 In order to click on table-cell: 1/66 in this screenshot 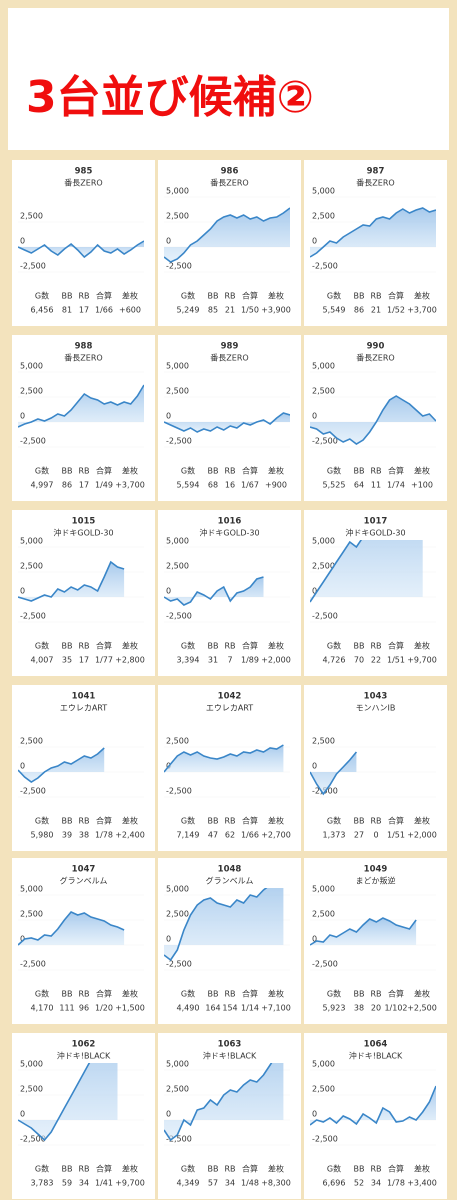, I will do `click(104, 310)`.